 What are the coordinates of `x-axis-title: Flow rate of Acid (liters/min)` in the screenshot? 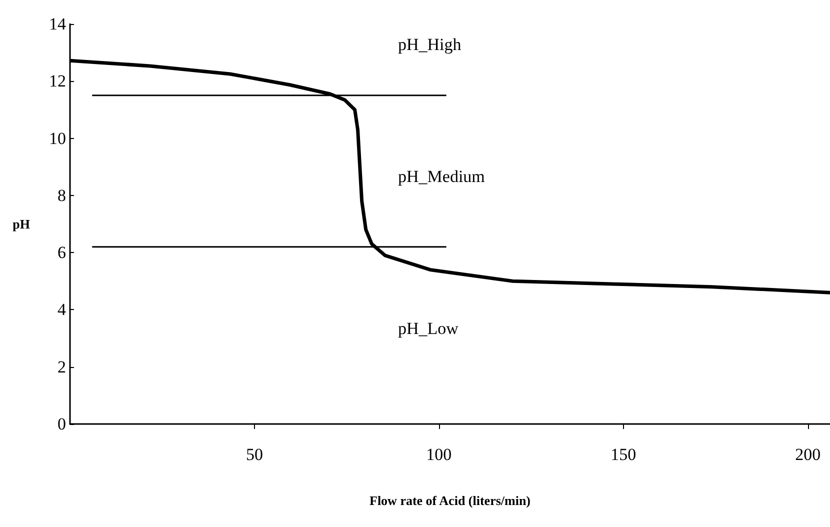 It's located at (450, 500).